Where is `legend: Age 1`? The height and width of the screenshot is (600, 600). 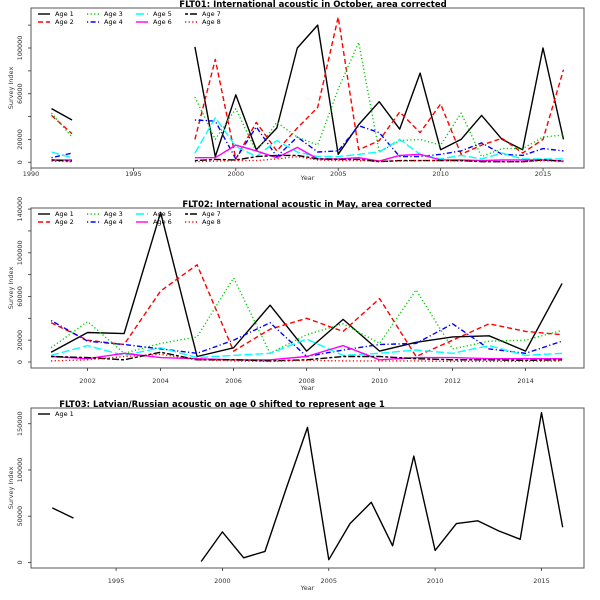 legend: Age 1 is located at coordinates (56, 414).